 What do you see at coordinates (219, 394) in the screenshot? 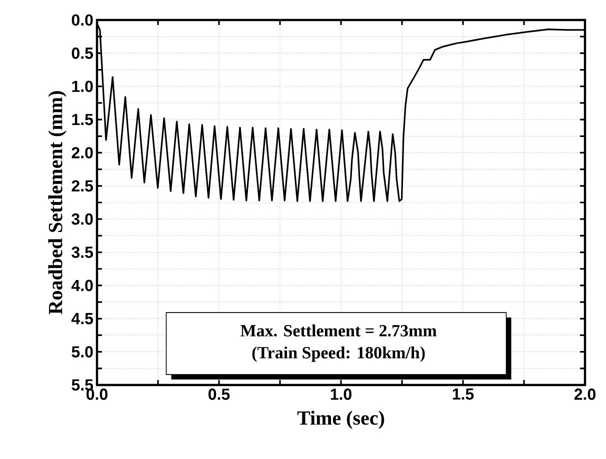
I see `x-tick-label: 0.5` at bounding box center [219, 394].